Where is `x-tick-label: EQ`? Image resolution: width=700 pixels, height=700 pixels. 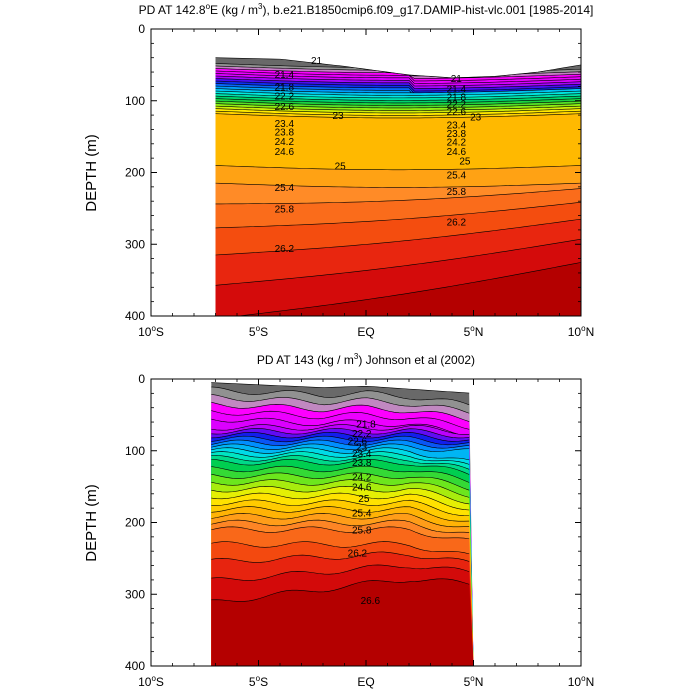 x-tick-label: EQ is located at coordinates (365, 332).